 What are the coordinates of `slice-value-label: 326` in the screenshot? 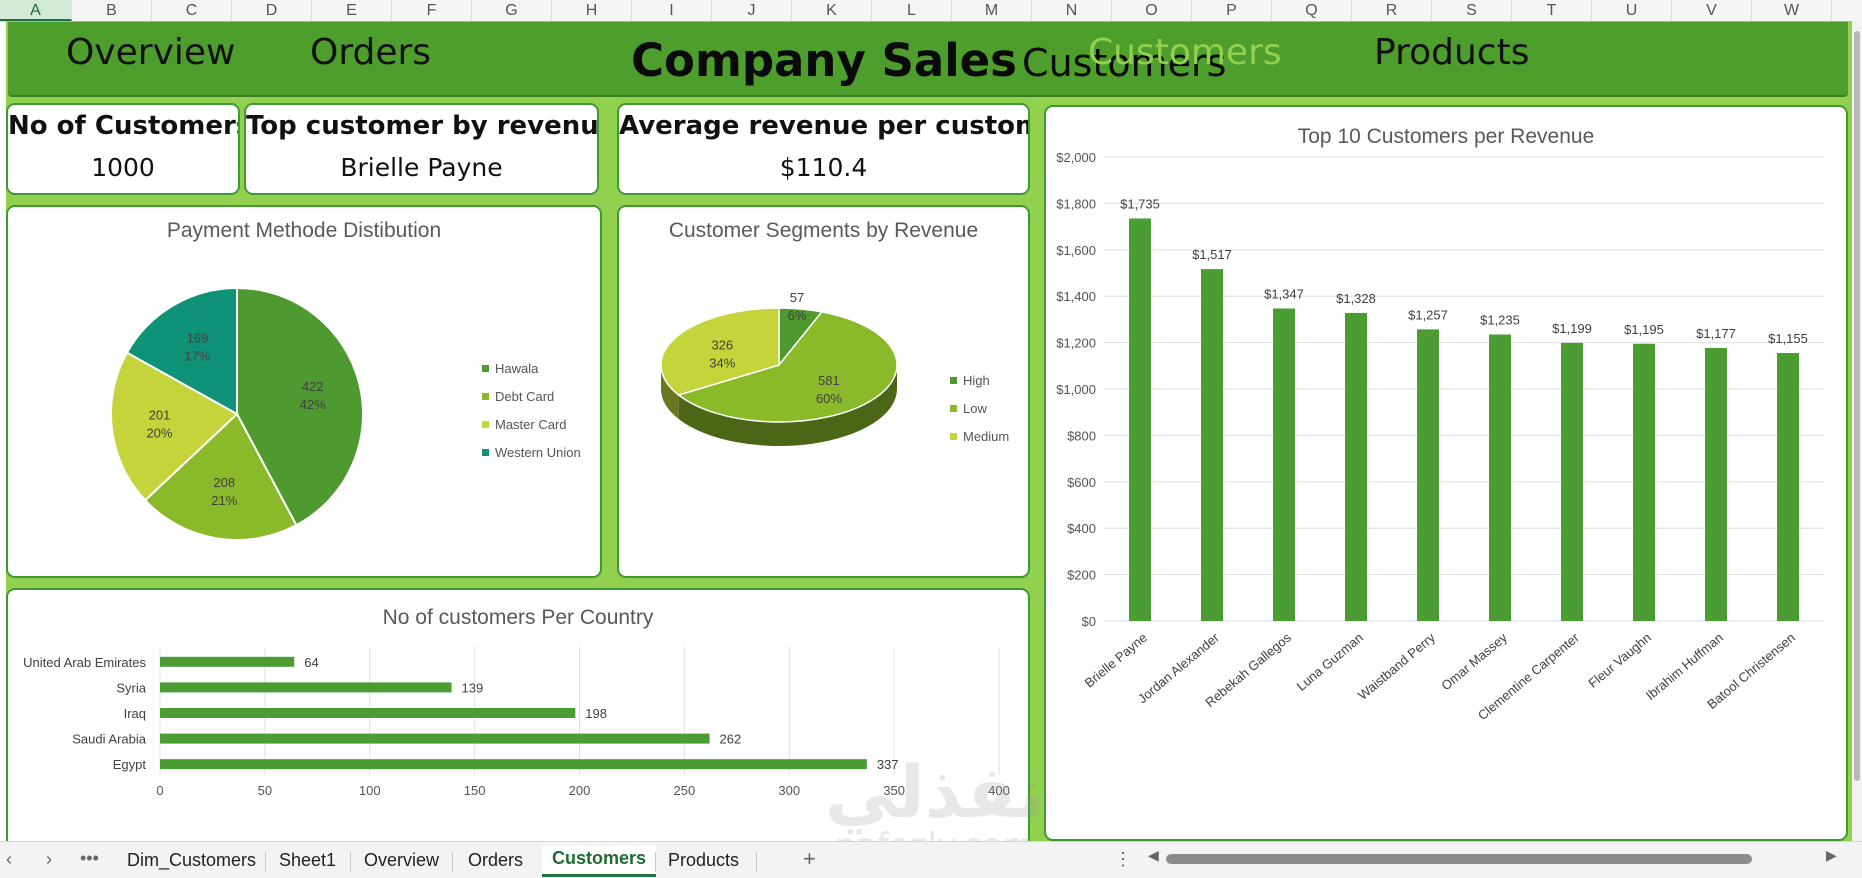 It's located at (722, 345).